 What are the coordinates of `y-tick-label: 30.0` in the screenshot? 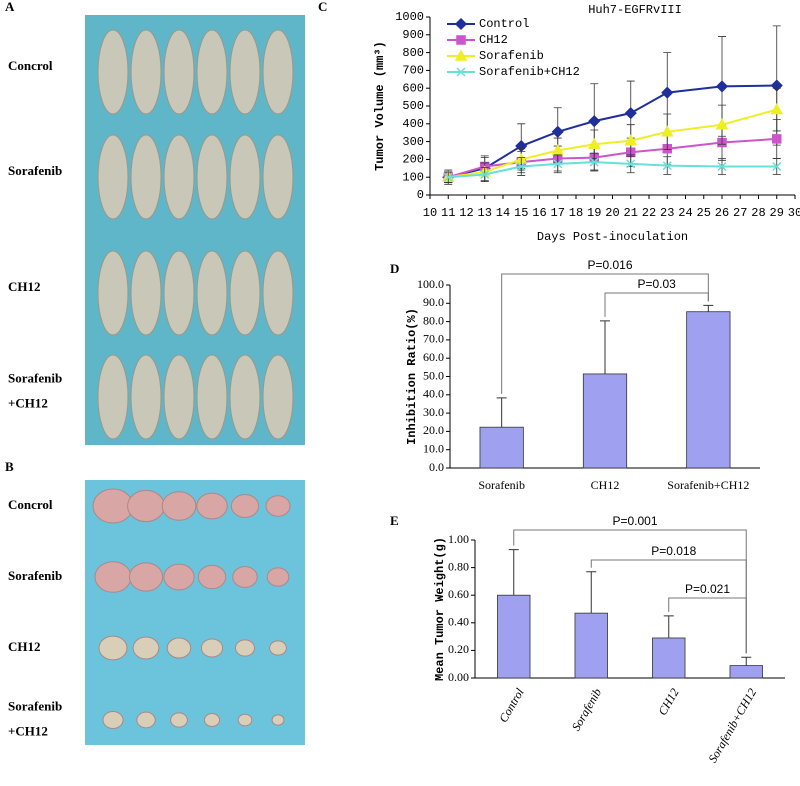 It's located at (433, 412).